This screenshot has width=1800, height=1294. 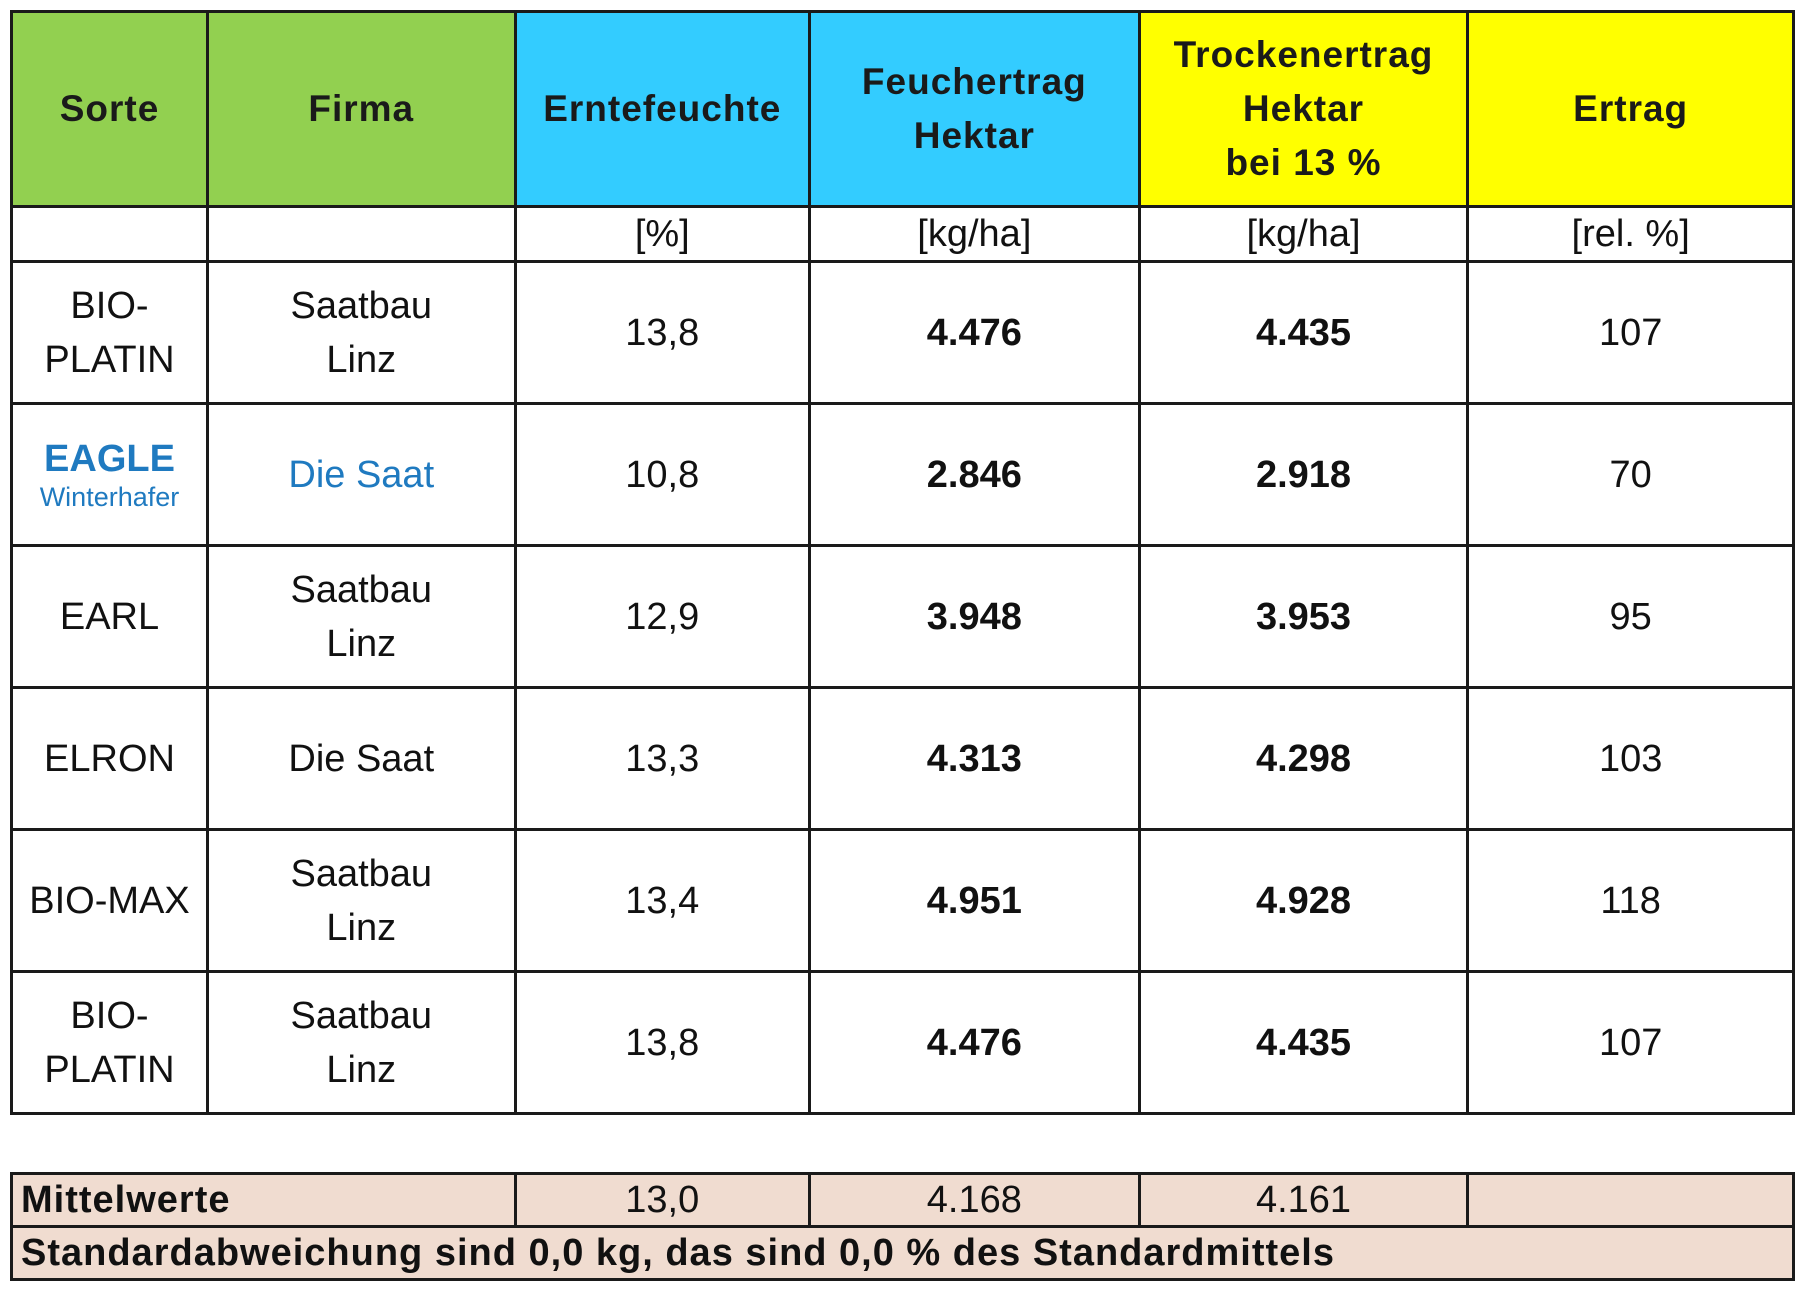 I want to click on header-trockenertrag-line: bei 13 %, so click(x=1303, y=162).